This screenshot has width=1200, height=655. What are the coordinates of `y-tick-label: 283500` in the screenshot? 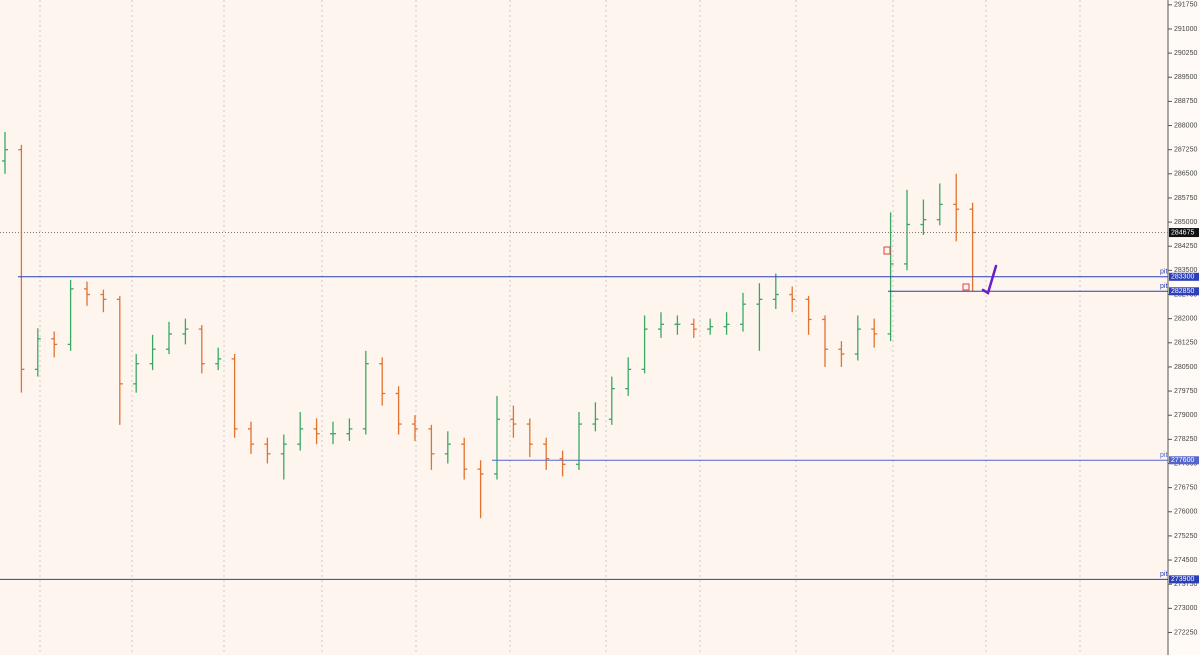 It's located at (1185, 270).